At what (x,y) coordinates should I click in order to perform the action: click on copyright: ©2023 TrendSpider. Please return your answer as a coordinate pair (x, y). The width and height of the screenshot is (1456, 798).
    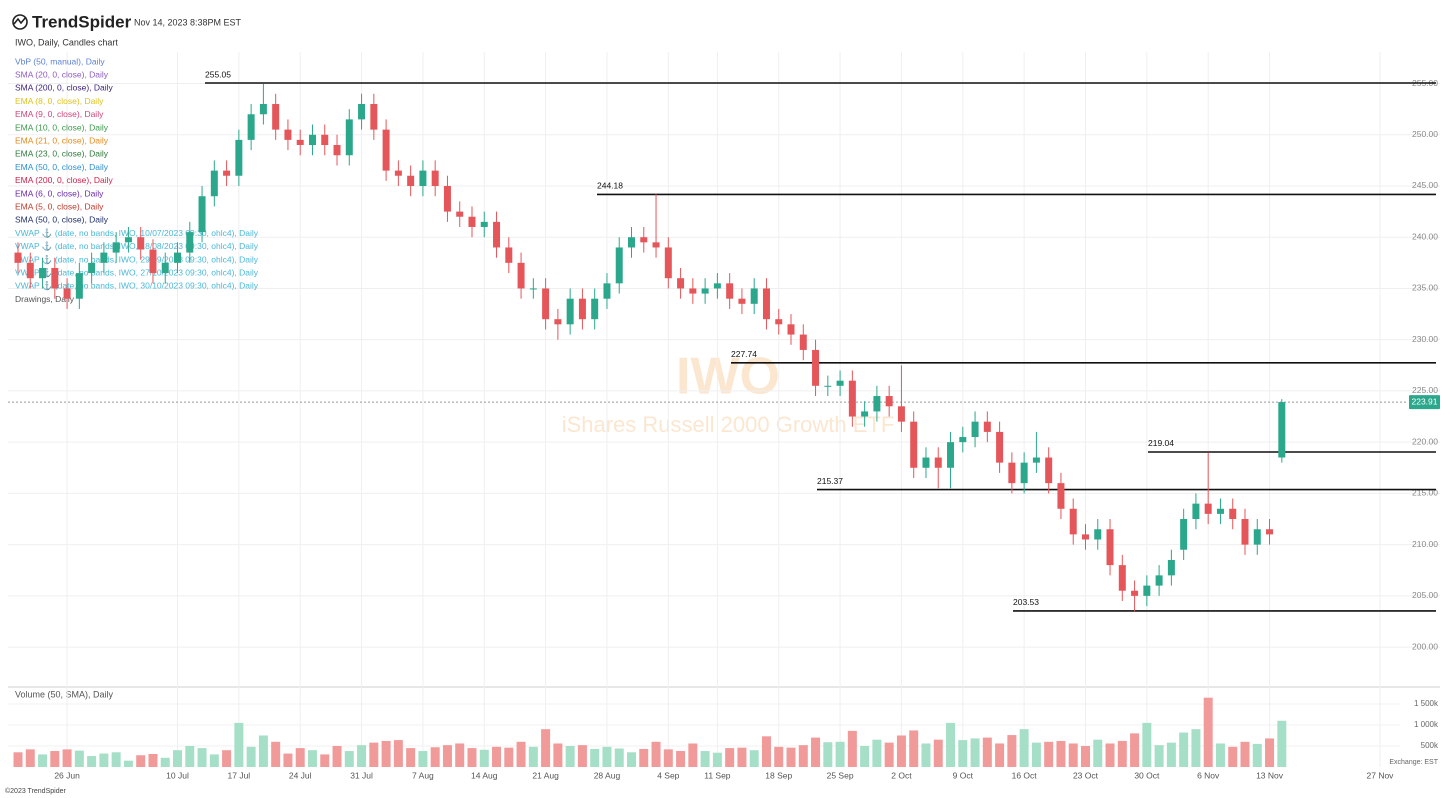
    Looking at the image, I should click on (35, 791).